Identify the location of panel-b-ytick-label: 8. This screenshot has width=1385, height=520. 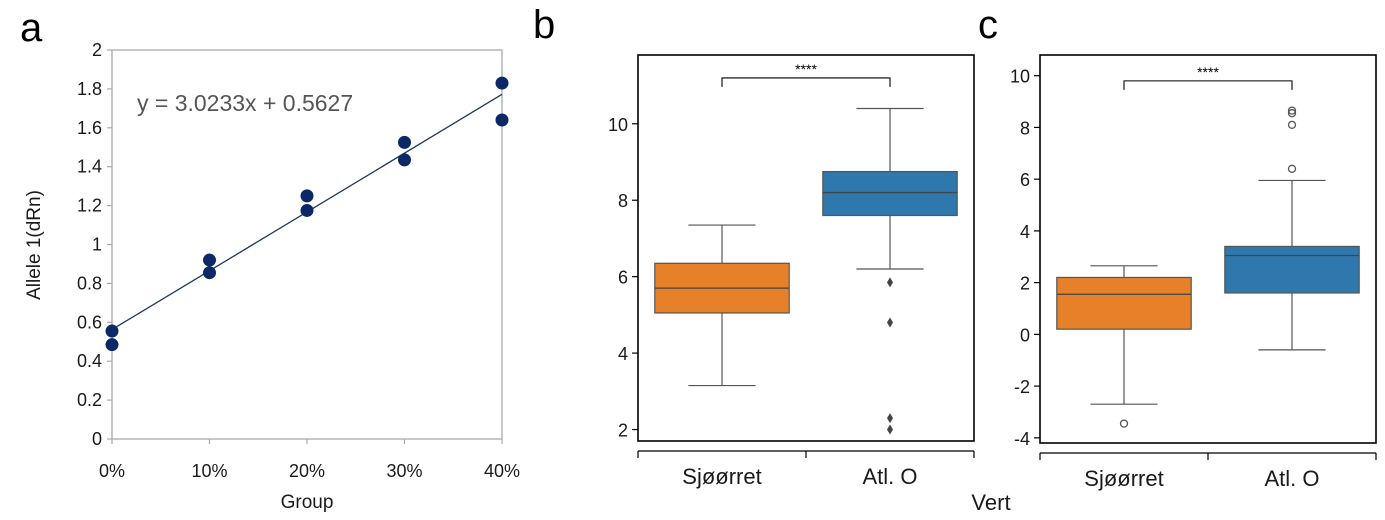
(623, 201).